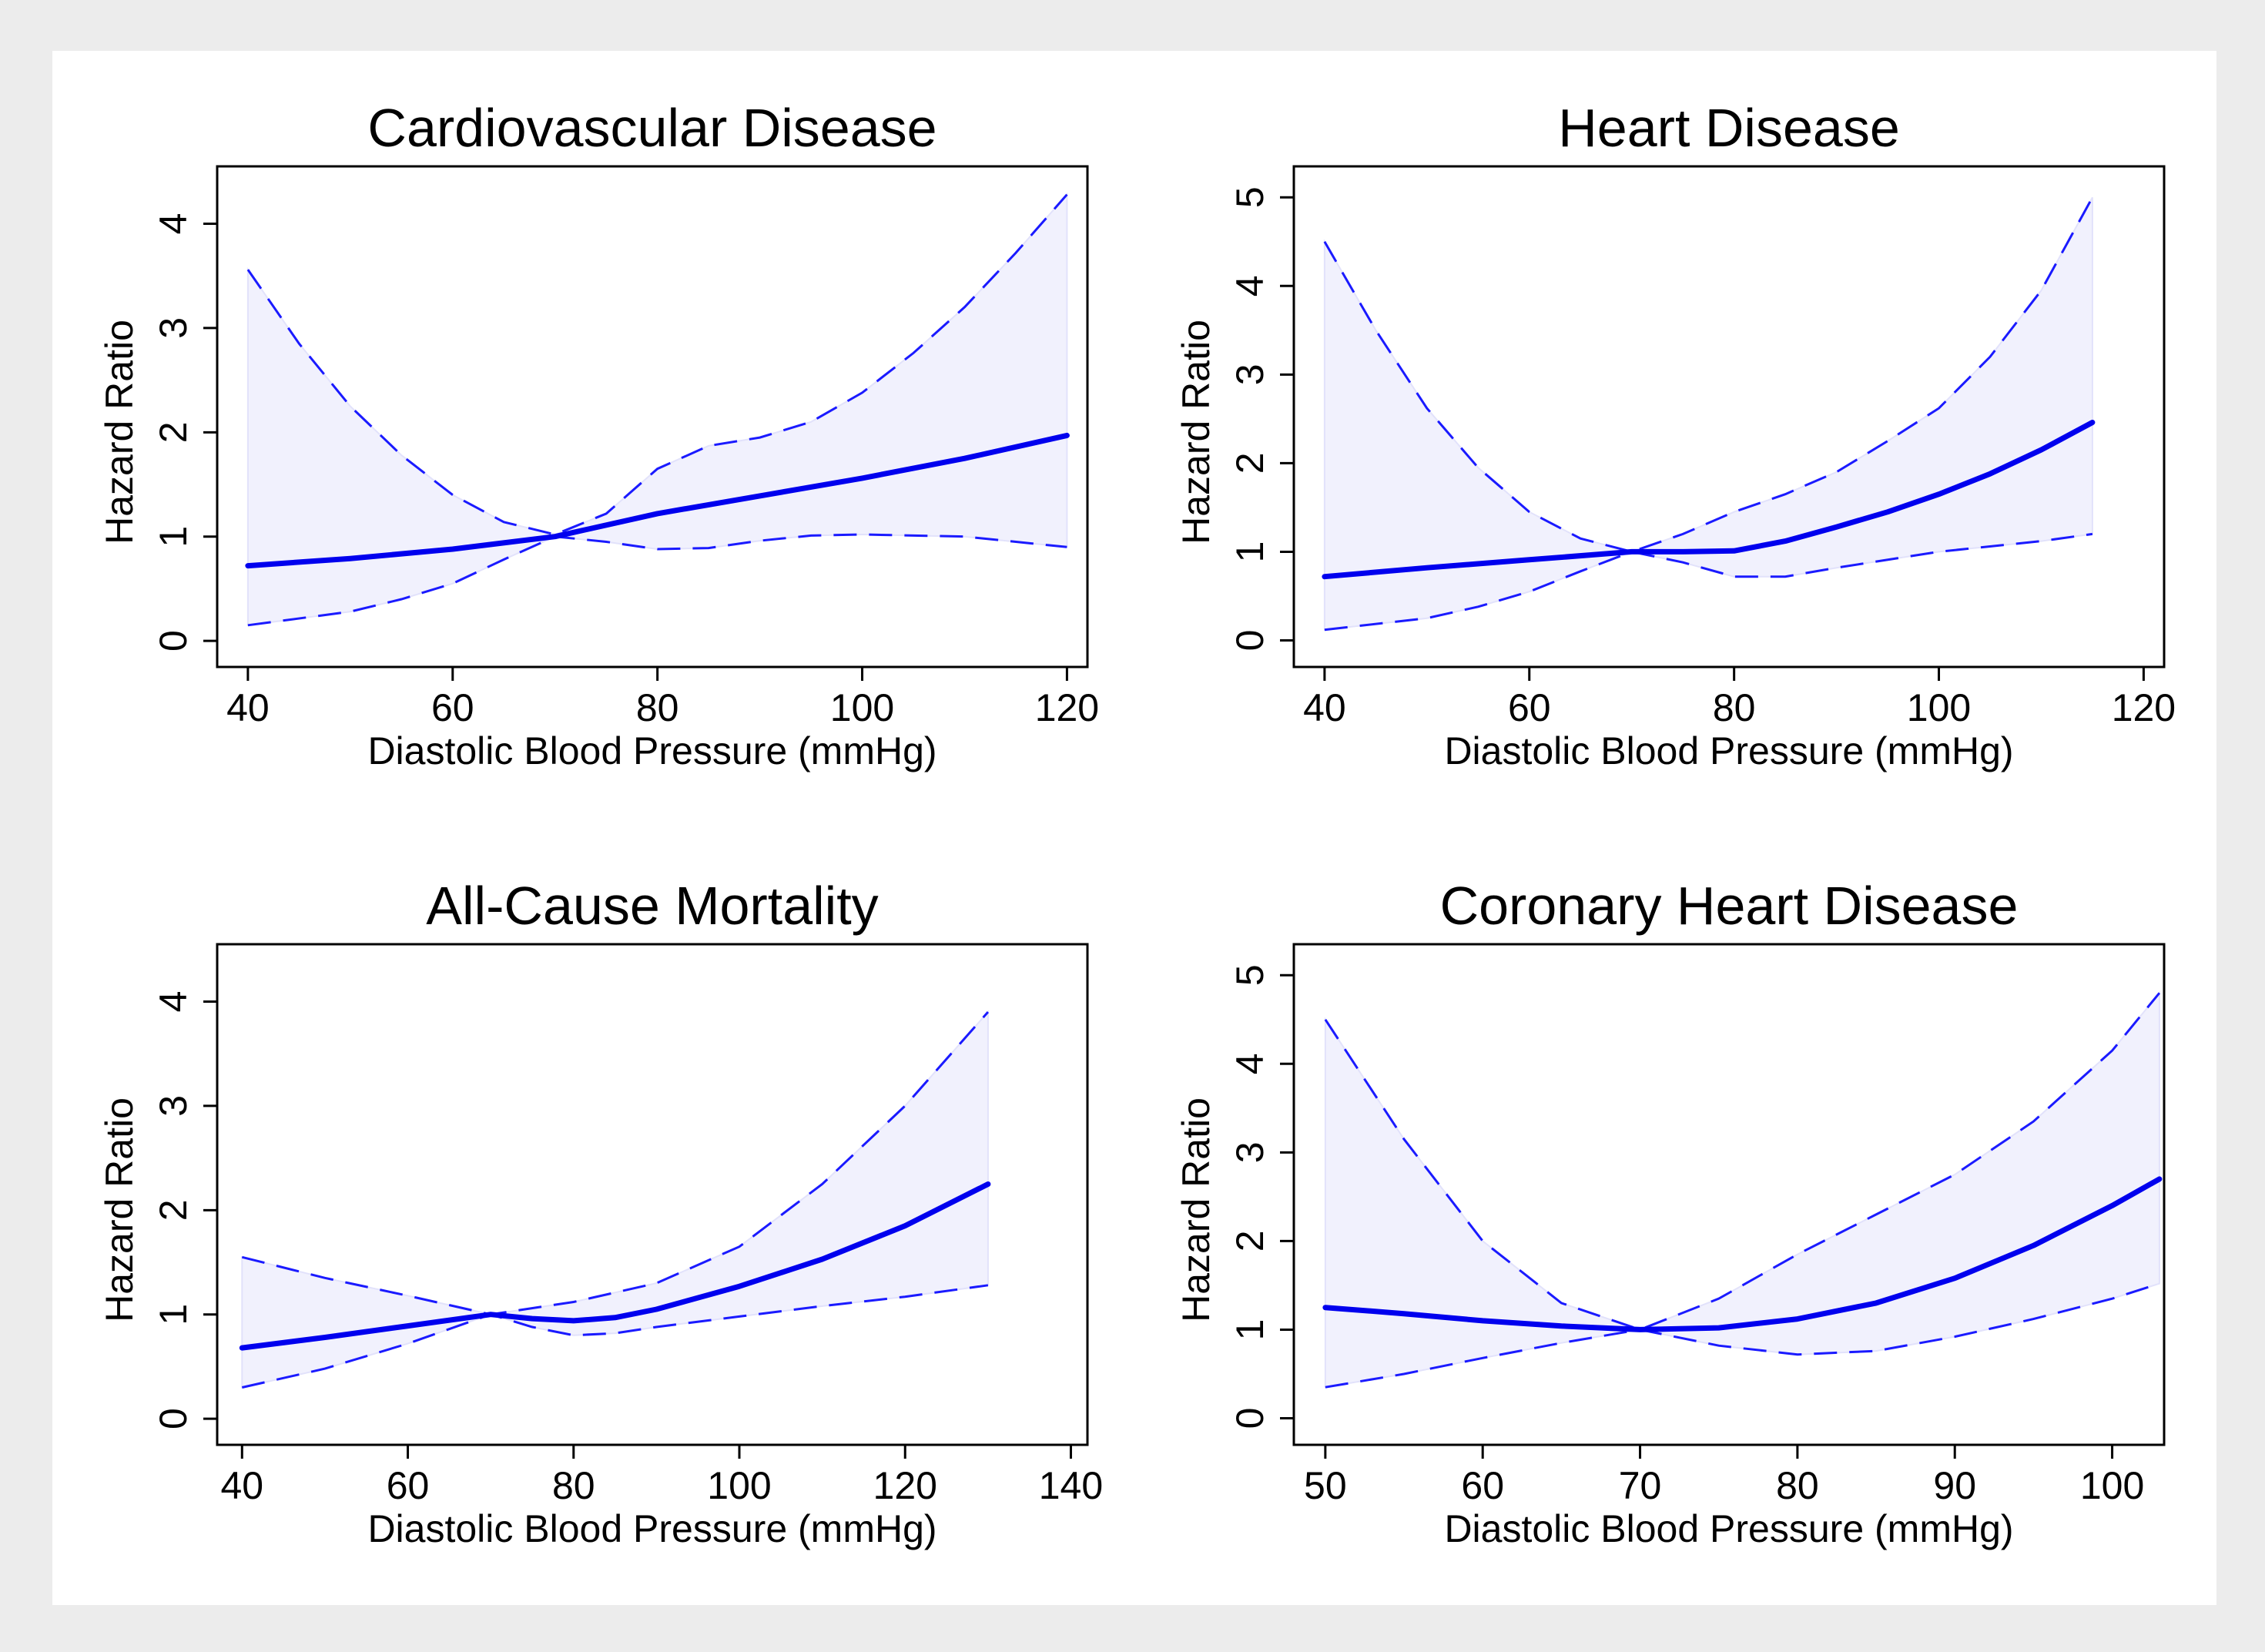  Describe the element at coordinates (652, 906) in the screenshot. I see `panel-title: All-Cause Mortality` at that location.